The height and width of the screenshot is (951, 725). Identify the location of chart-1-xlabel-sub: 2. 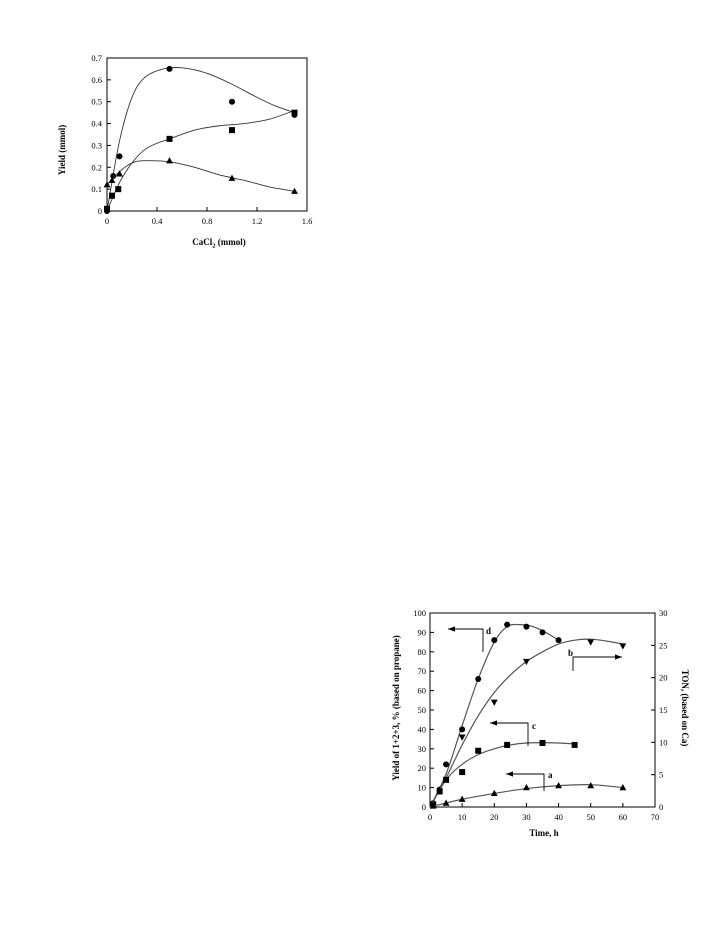
(213, 246).